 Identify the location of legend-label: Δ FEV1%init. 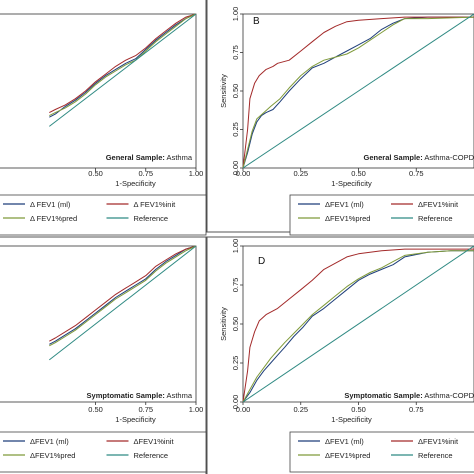
(155, 204).